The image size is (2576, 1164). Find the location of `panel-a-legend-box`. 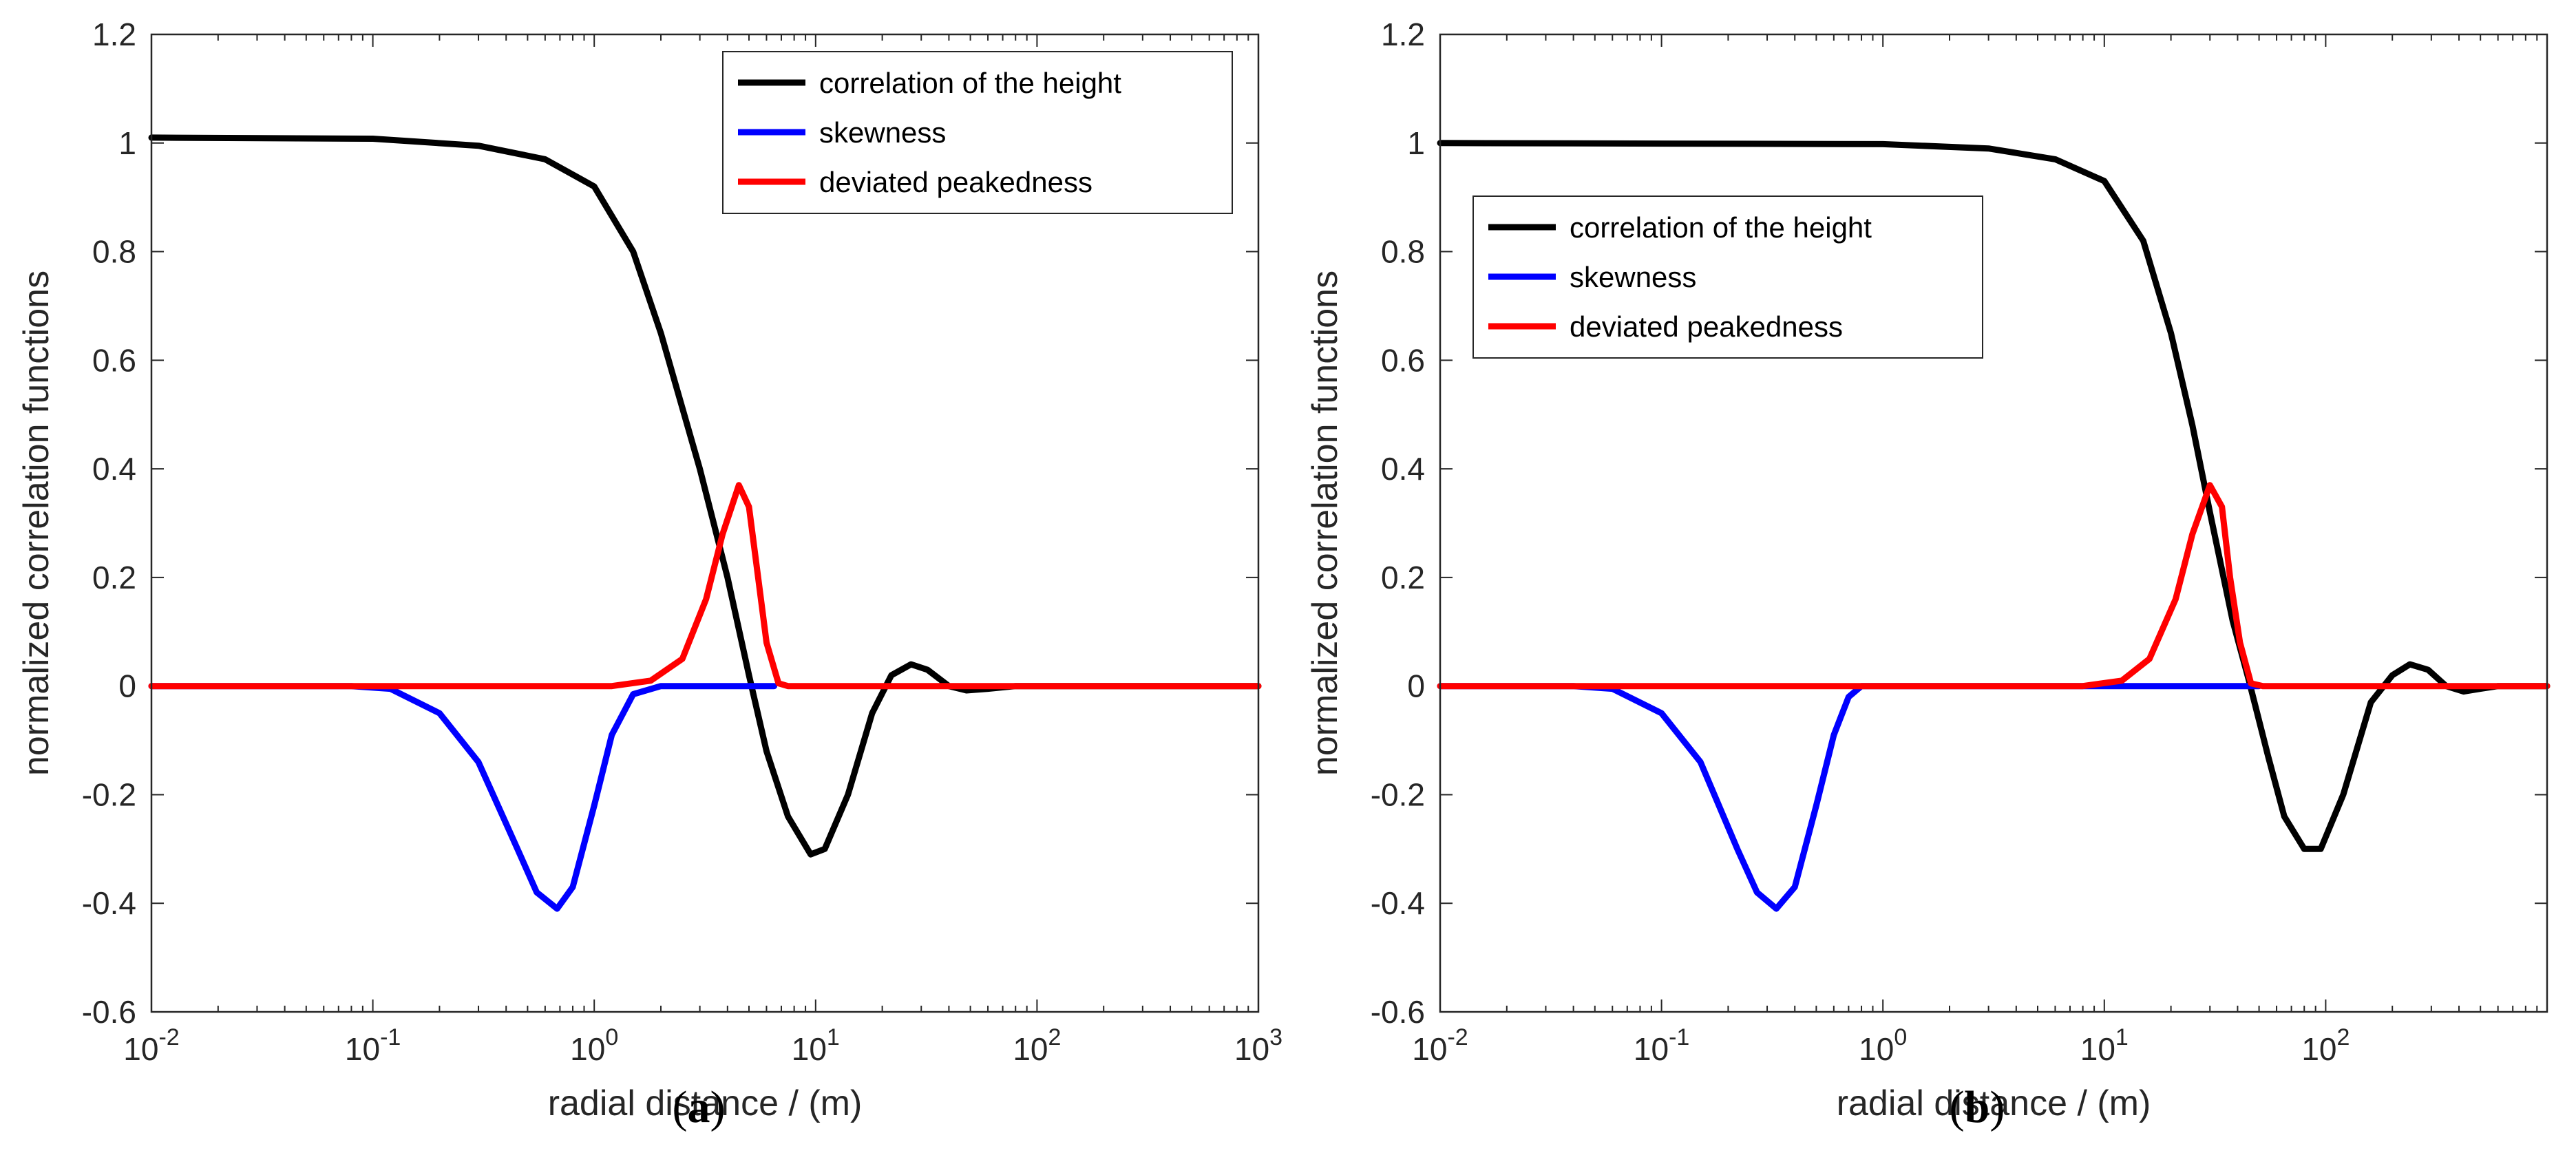

panel-a-legend-box is located at coordinates (978, 132).